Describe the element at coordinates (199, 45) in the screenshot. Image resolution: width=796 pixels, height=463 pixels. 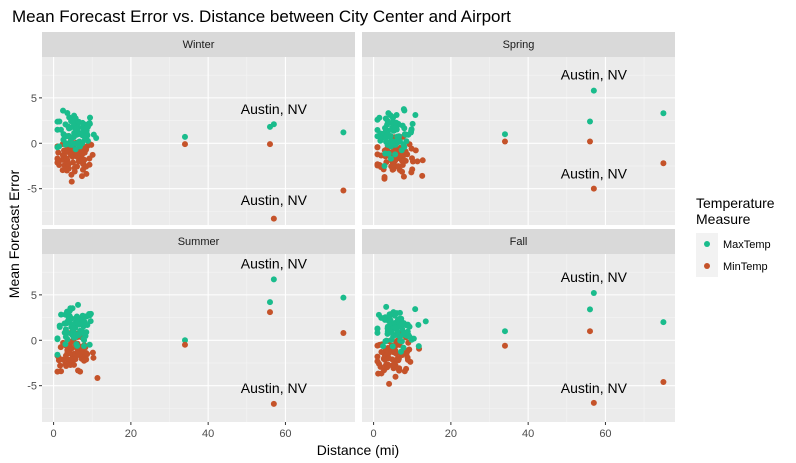
I see `strip-label: Winter` at that location.